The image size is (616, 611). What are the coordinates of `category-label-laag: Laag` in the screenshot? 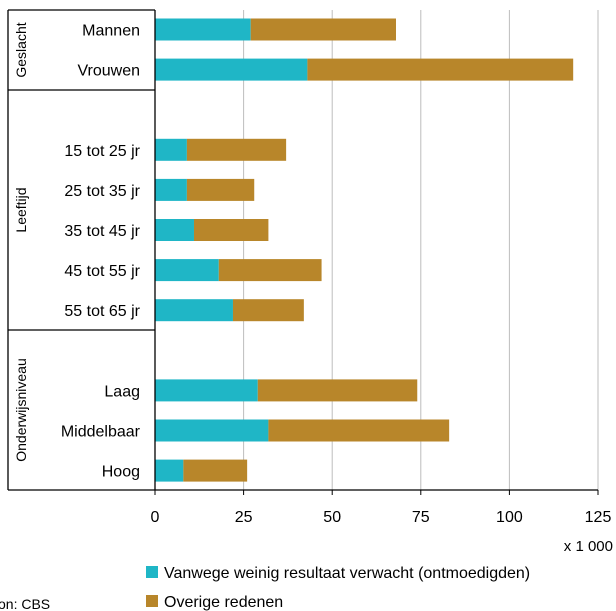 It's located at (122, 391).